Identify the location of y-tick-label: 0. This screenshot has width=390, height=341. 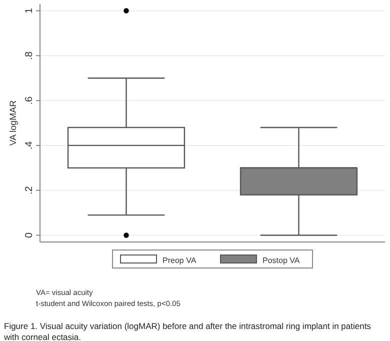
(29, 235).